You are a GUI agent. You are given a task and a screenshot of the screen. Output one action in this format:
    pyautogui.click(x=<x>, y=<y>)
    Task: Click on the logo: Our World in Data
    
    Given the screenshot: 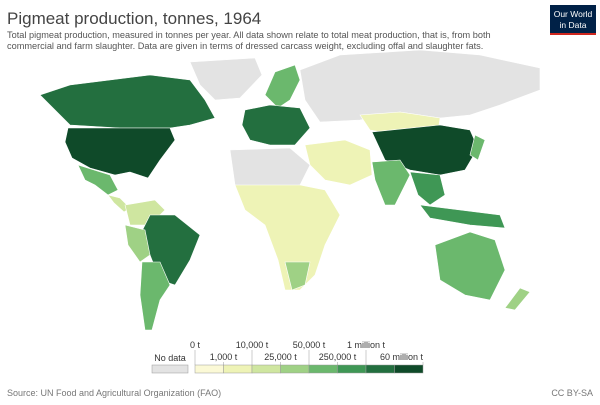 What is the action you would take?
    pyautogui.click(x=573, y=20)
    